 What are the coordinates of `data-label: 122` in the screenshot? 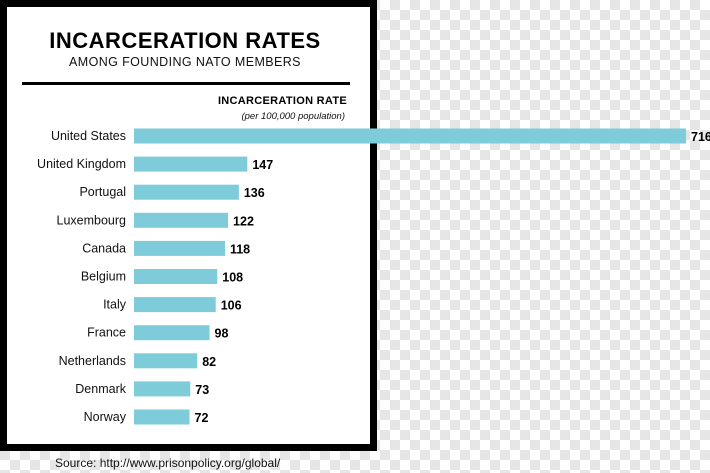 It's located at (243, 221).